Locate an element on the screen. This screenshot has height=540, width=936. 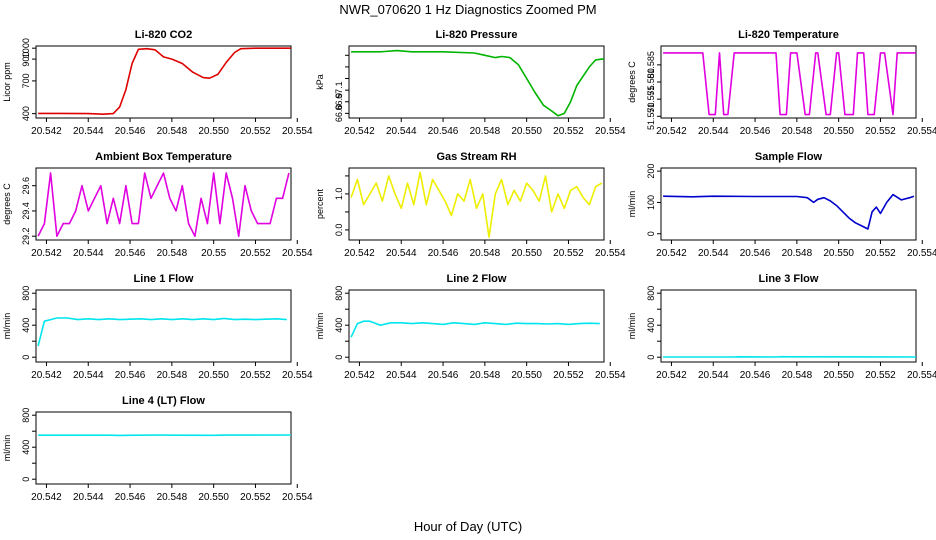
y-tick-label: 1.0 is located at coordinates (339, 194).